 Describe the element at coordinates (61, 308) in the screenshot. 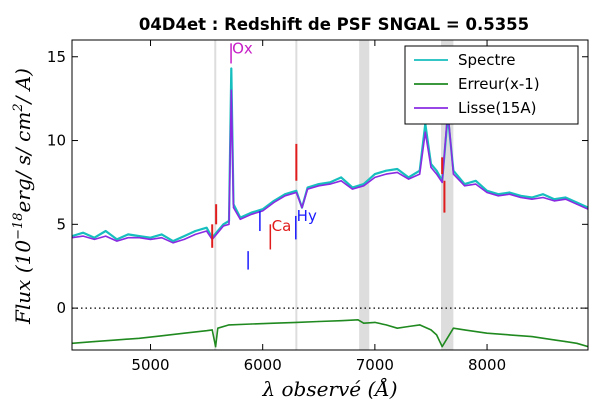

I see `y-tick-label: 0` at that location.